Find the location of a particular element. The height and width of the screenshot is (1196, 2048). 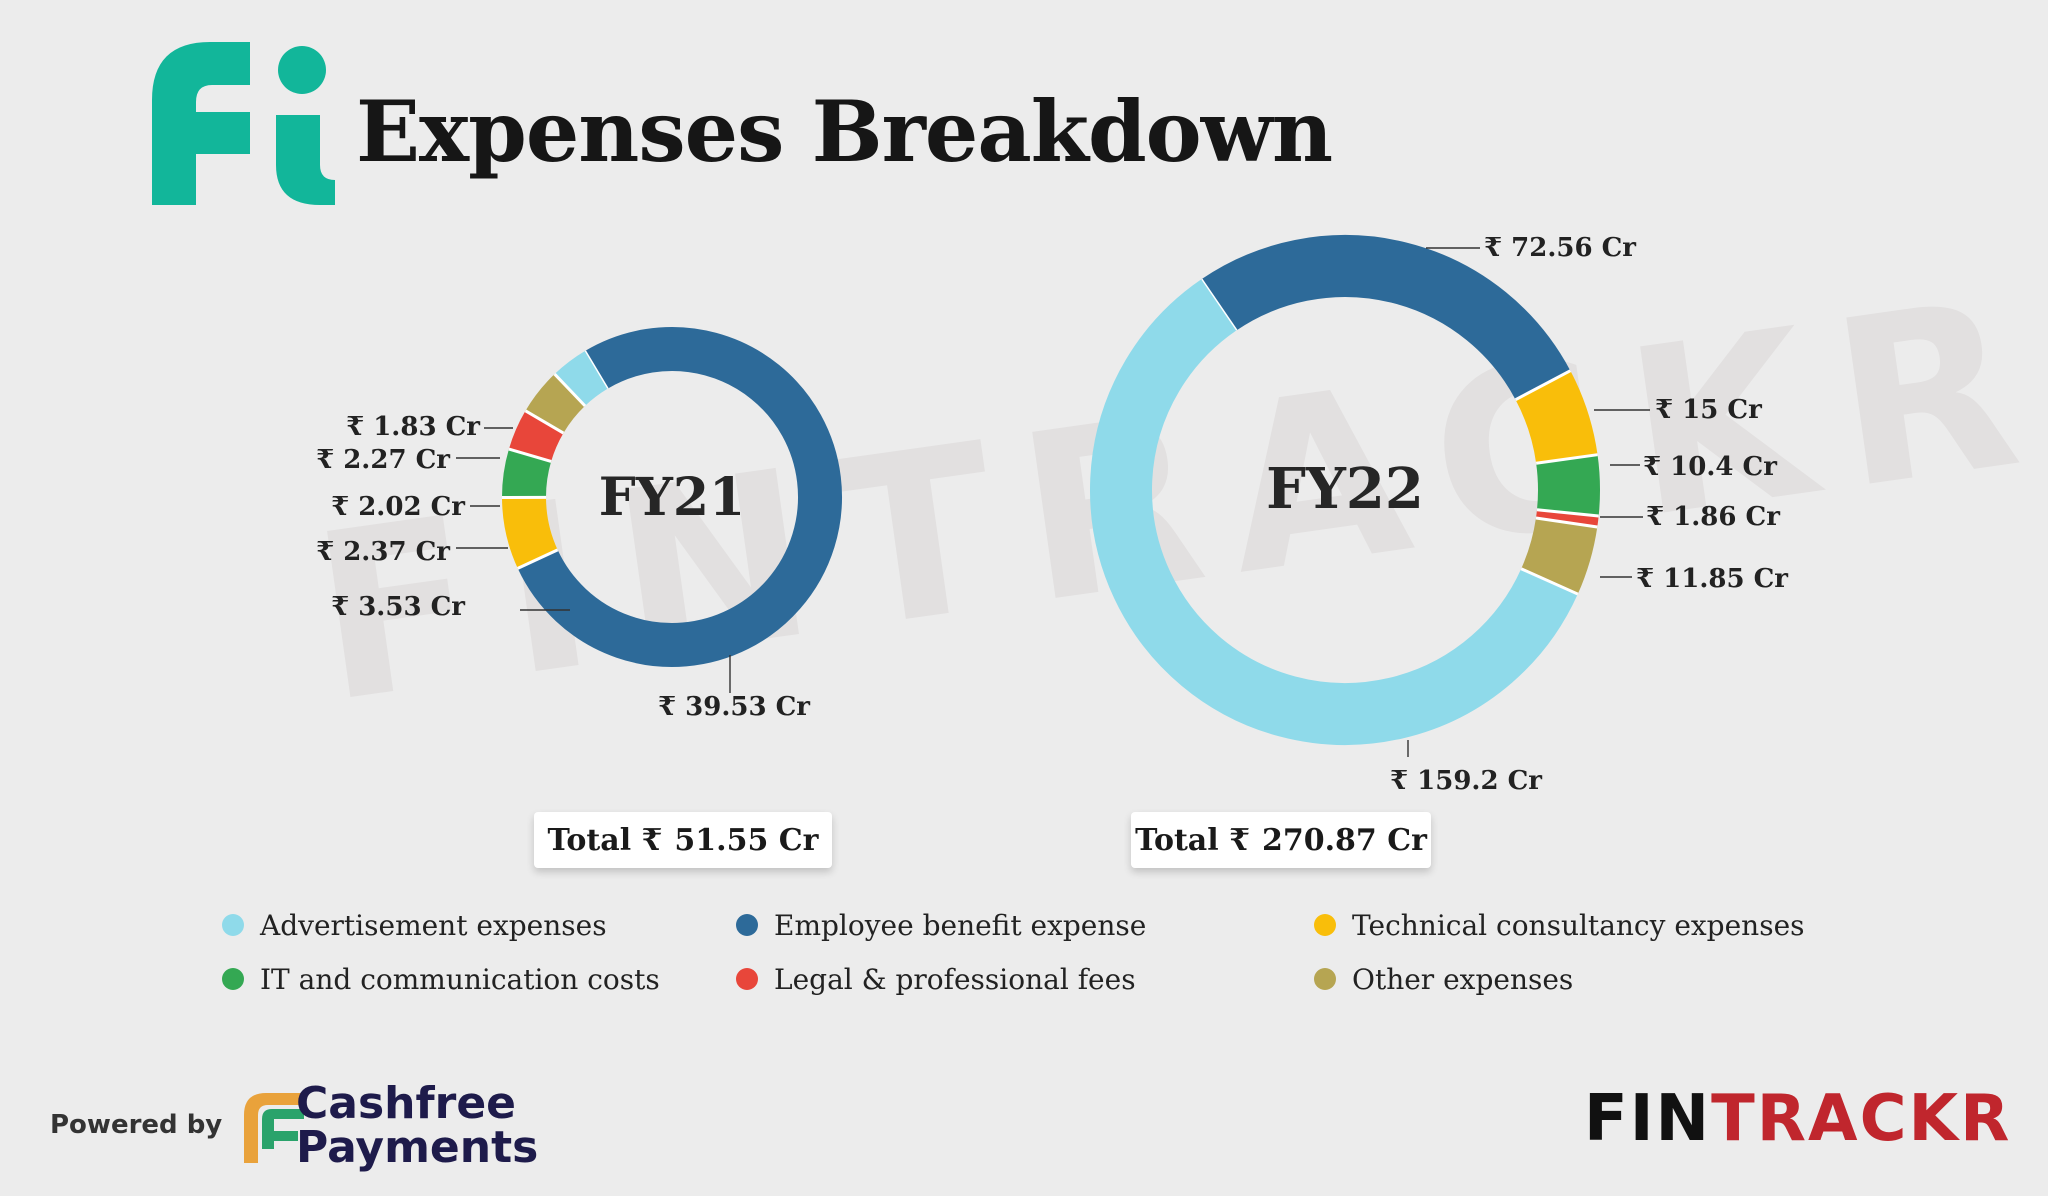

total-fy21: Total ₹ 51.55 Cr is located at coordinates (683, 840).